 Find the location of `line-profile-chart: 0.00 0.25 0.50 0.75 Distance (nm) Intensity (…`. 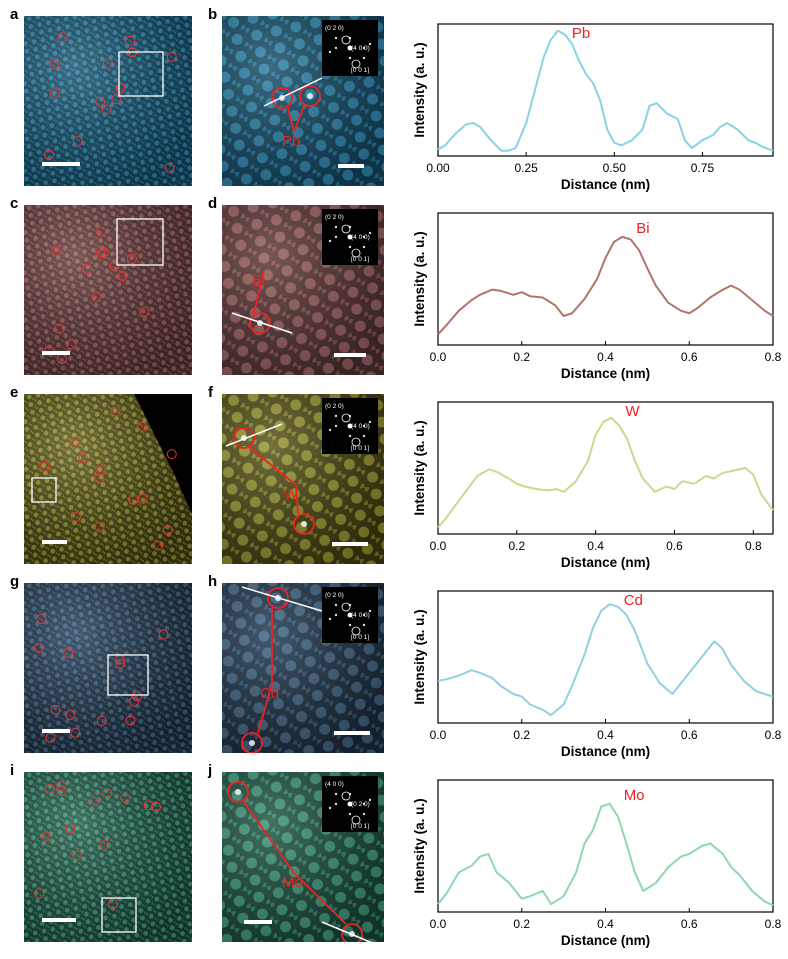

line-profile-chart: 0.00 0.25 0.50 0.75 Distance (nm) Intensity (… is located at coordinates (593, 101).